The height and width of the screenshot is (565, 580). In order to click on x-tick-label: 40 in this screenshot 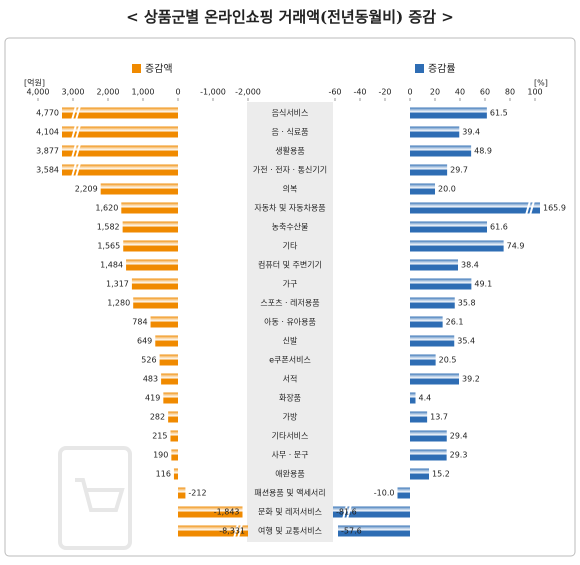, I will do `click(460, 92)`.